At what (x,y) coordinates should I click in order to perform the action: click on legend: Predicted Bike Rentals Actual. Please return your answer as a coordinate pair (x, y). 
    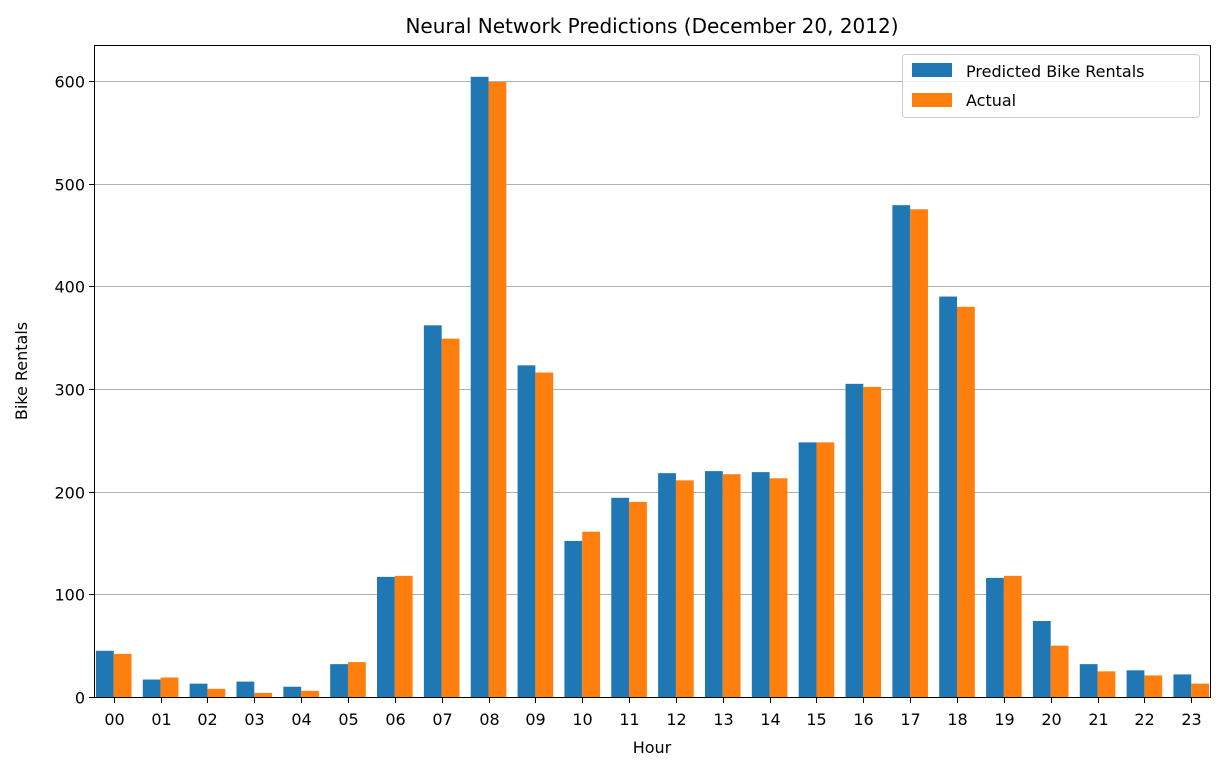
    Looking at the image, I should click on (1051, 86).